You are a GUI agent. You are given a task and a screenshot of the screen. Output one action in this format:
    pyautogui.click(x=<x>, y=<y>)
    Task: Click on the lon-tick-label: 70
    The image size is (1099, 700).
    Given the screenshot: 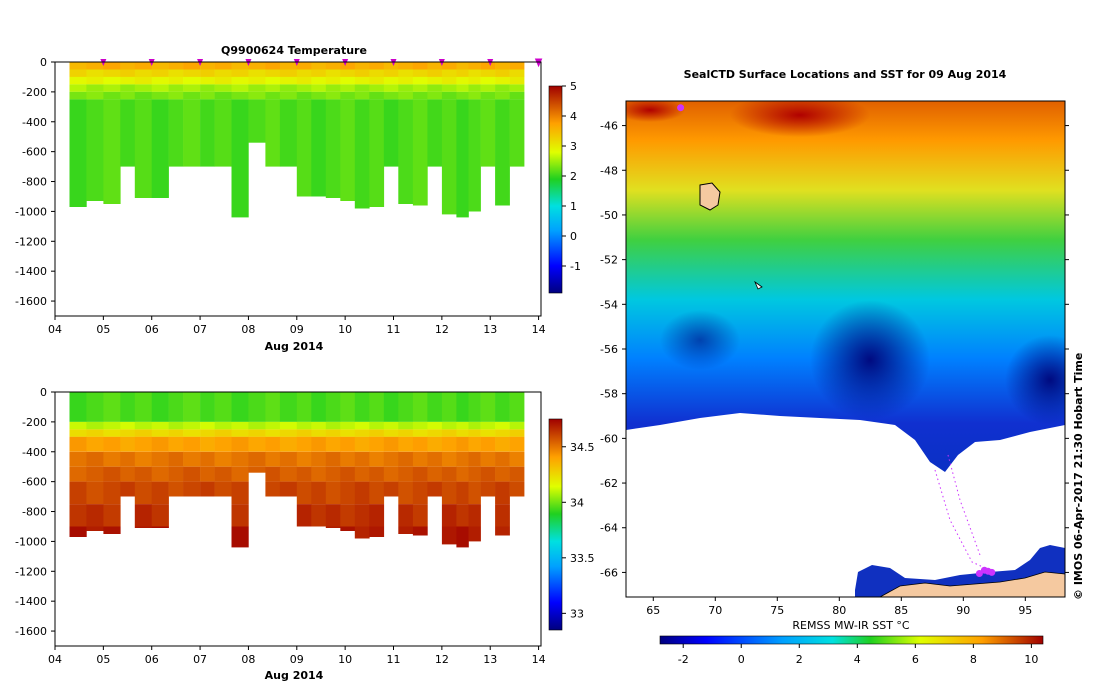 What is the action you would take?
    pyautogui.click(x=715, y=610)
    